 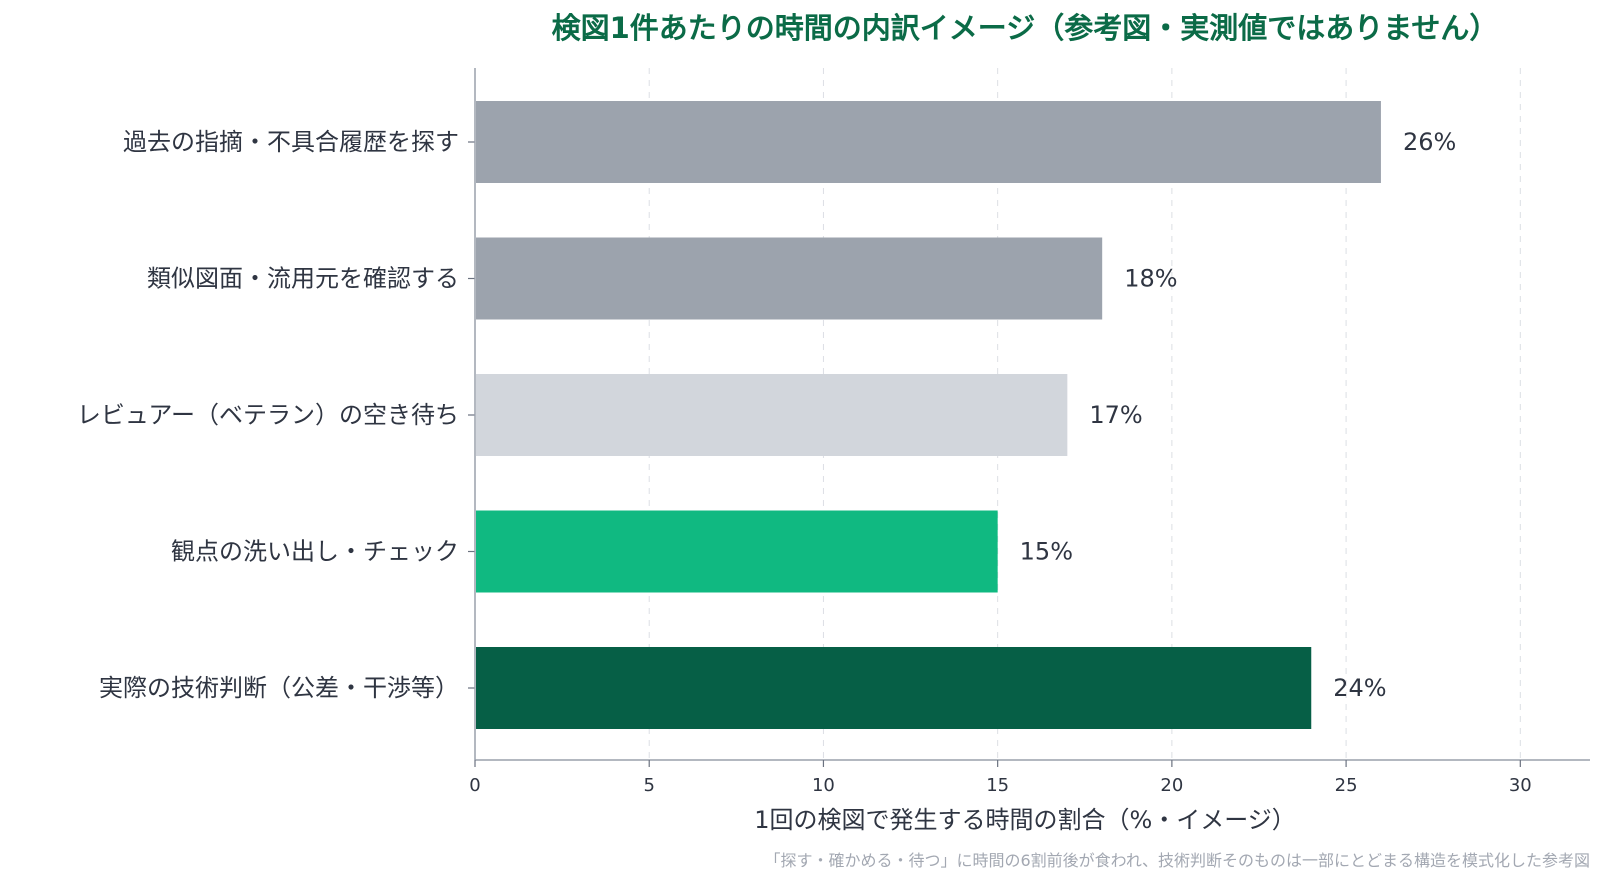 I want to click on x-tick-label-20: 20, so click(x=1171, y=785).